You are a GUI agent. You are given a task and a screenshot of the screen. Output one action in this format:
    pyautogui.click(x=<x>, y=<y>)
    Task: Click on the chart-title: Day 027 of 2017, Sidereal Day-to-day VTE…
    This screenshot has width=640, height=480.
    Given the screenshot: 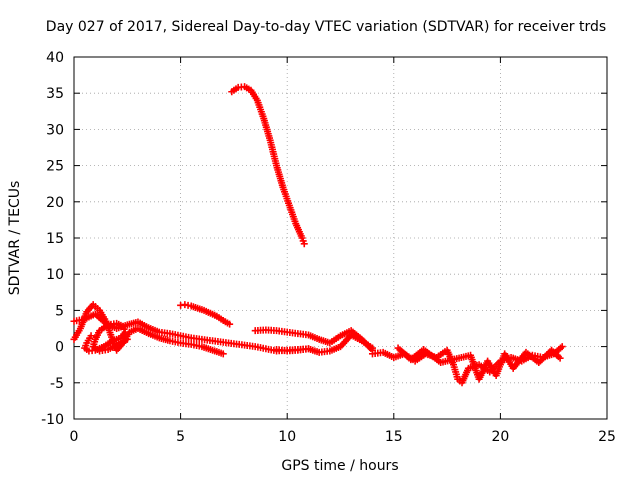 What is the action you would take?
    pyautogui.click(x=326, y=27)
    